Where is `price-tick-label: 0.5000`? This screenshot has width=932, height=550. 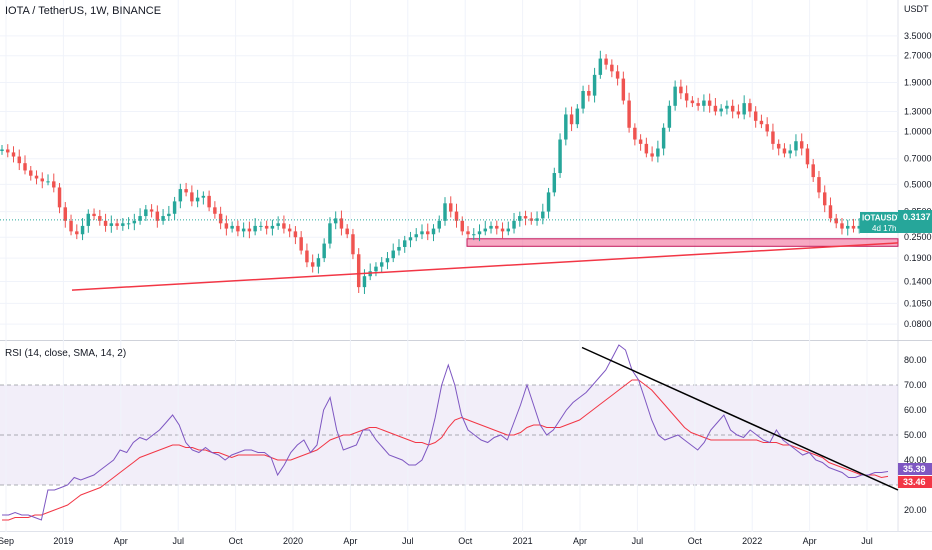 price-tick-label: 0.5000 is located at coordinates (918, 184).